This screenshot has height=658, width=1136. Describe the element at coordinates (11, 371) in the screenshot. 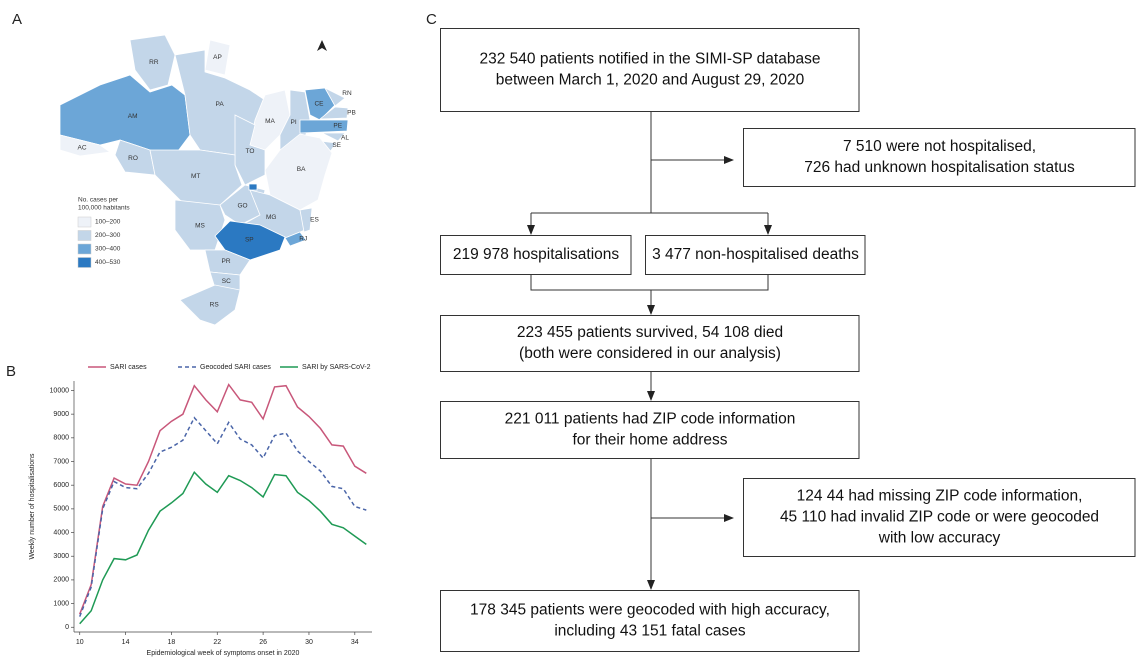

I see `panel-label: B` at that location.